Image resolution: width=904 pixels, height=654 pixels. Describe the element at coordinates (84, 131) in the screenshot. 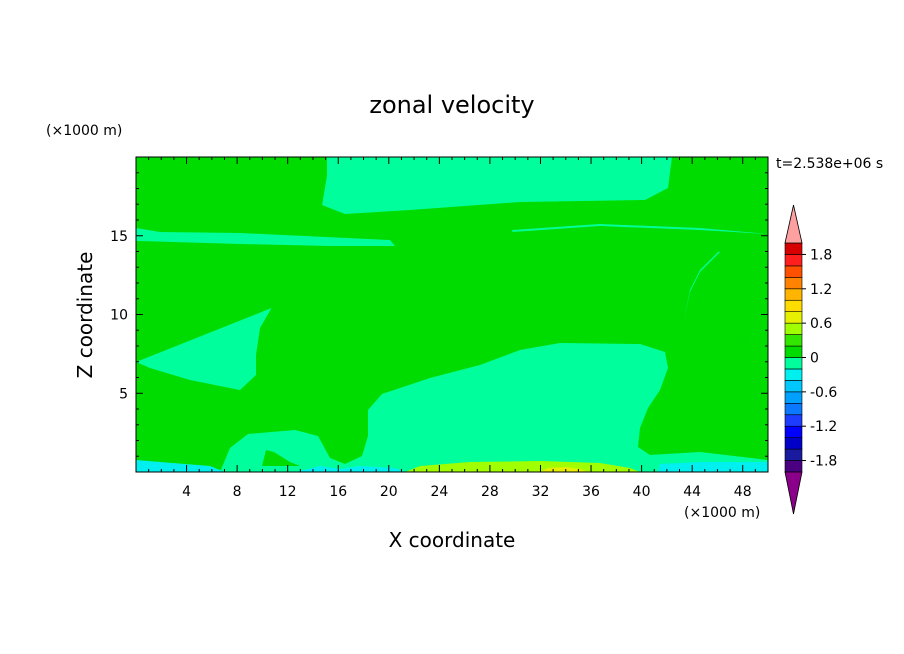

I see `y-unit-label: (×1000 m)` at that location.